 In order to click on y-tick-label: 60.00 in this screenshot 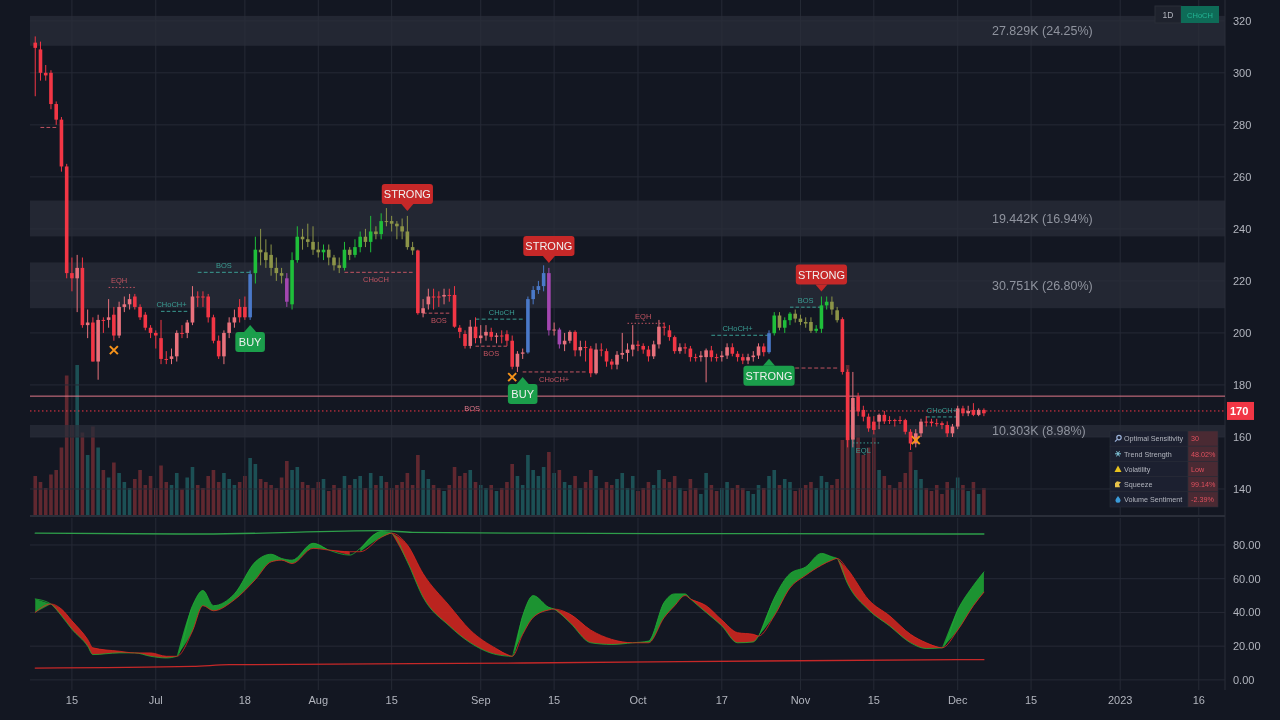, I will do `click(1247, 578)`.